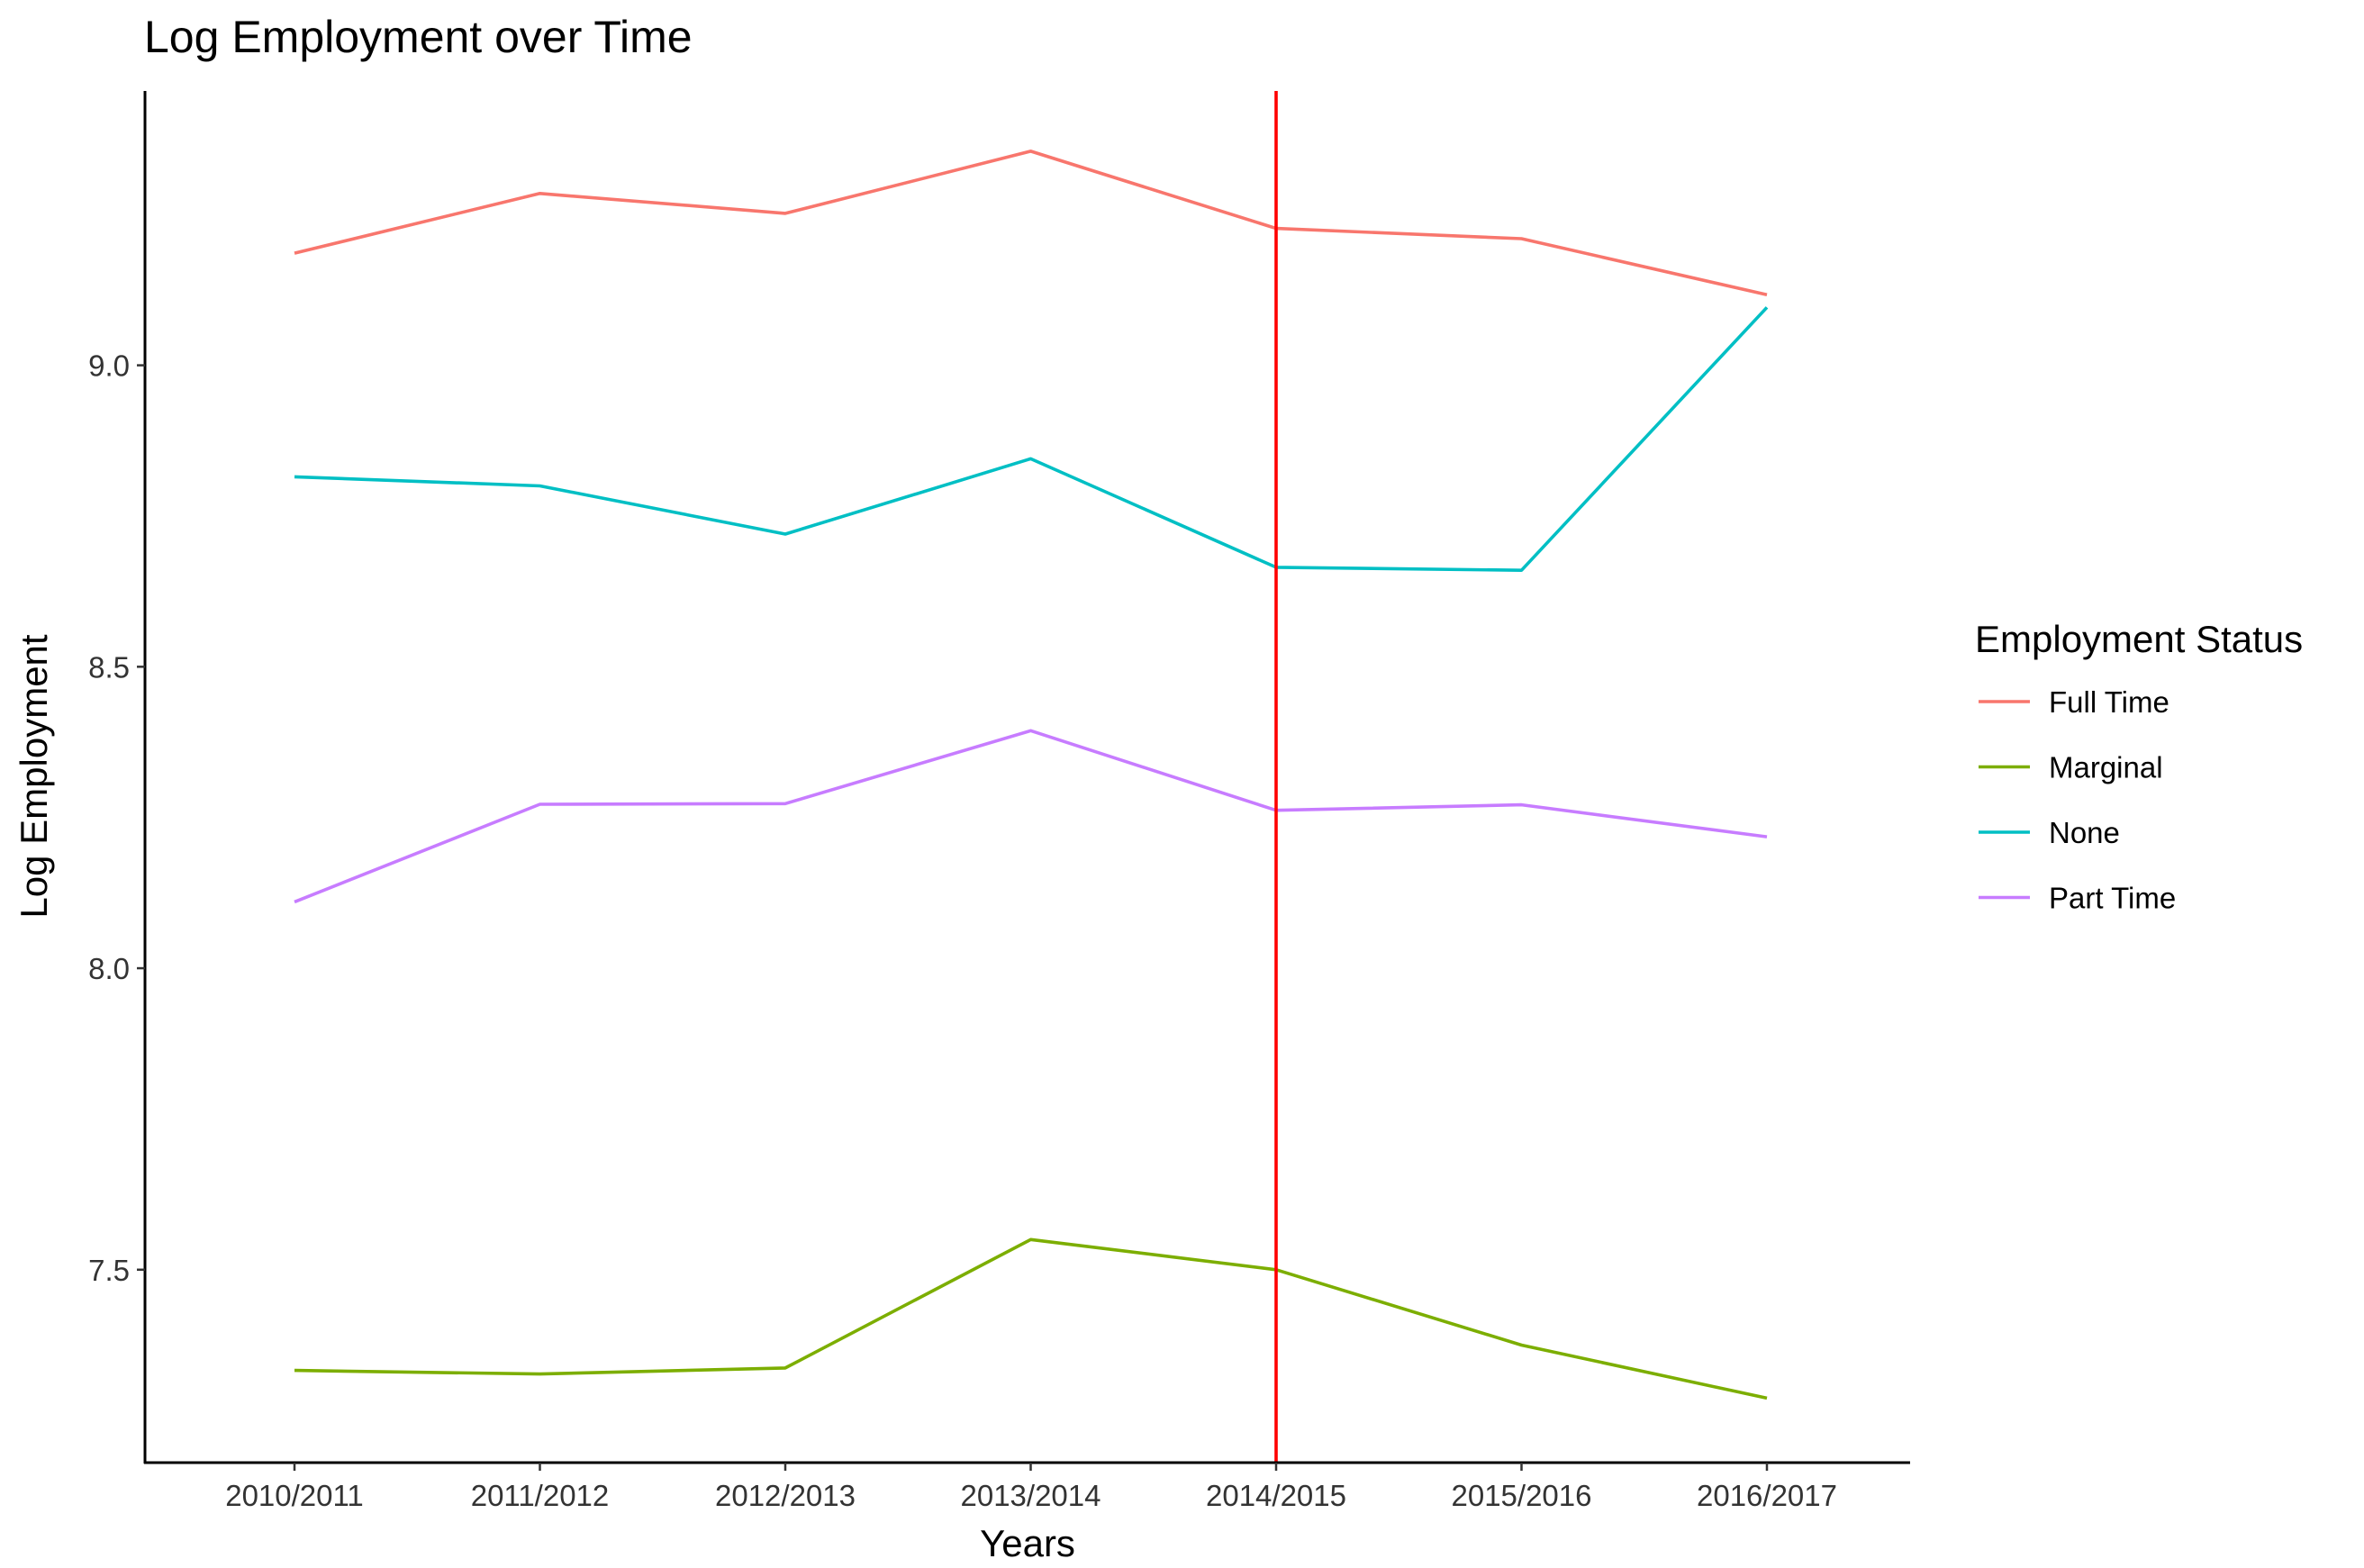 The width and height of the screenshot is (2364, 1568). What do you see at coordinates (295, 1495) in the screenshot?
I see `x-tick-label: 2010/2011` at bounding box center [295, 1495].